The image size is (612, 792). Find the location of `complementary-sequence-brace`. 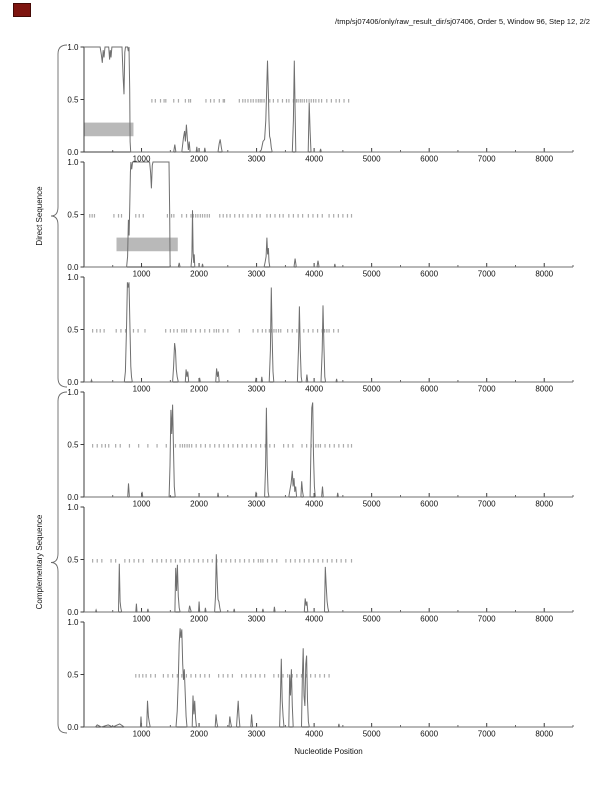

complementary-sequence-brace is located at coordinates (59, 562).